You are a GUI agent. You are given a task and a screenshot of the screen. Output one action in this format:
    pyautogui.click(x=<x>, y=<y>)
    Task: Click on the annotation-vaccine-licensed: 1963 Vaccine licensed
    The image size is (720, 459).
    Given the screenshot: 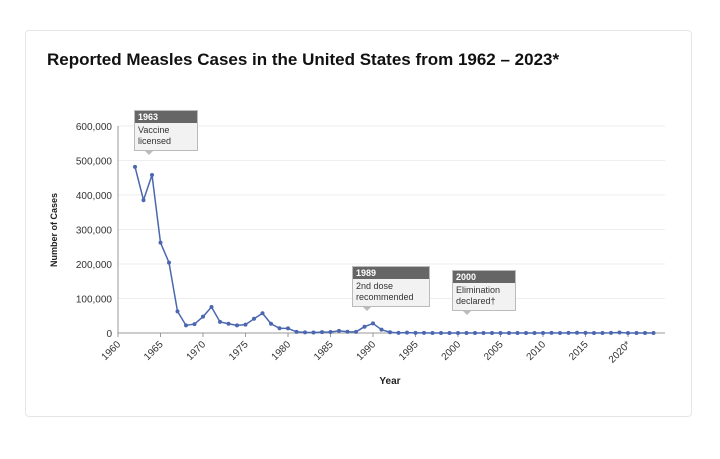 What is the action you would take?
    pyautogui.click(x=166, y=132)
    